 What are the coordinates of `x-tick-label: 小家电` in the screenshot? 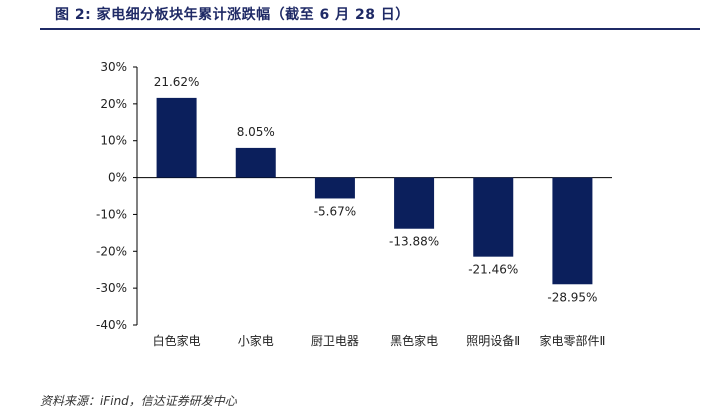 It's located at (256, 340).